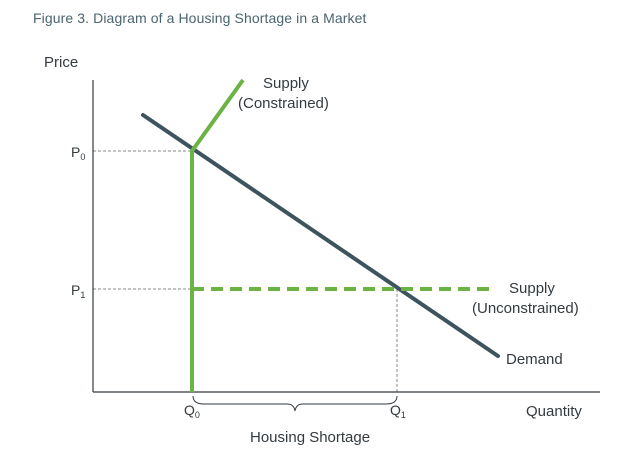 The height and width of the screenshot is (451, 620). Describe the element at coordinates (398, 411) in the screenshot. I see `q1-tick-label: Q1` at that location.